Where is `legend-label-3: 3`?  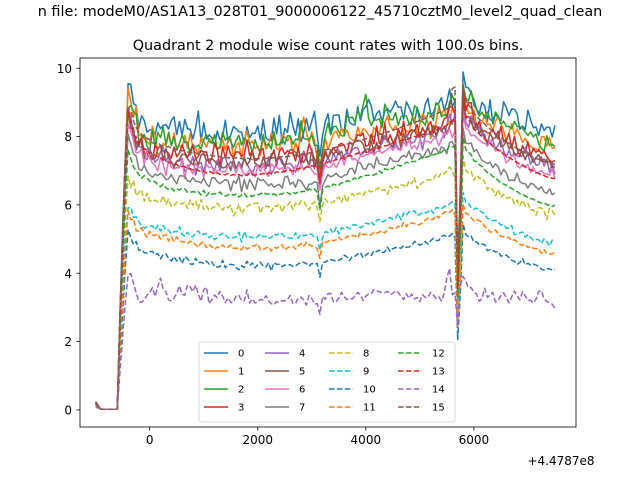 legend-label-3: 3 is located at coordinates (241, 408).